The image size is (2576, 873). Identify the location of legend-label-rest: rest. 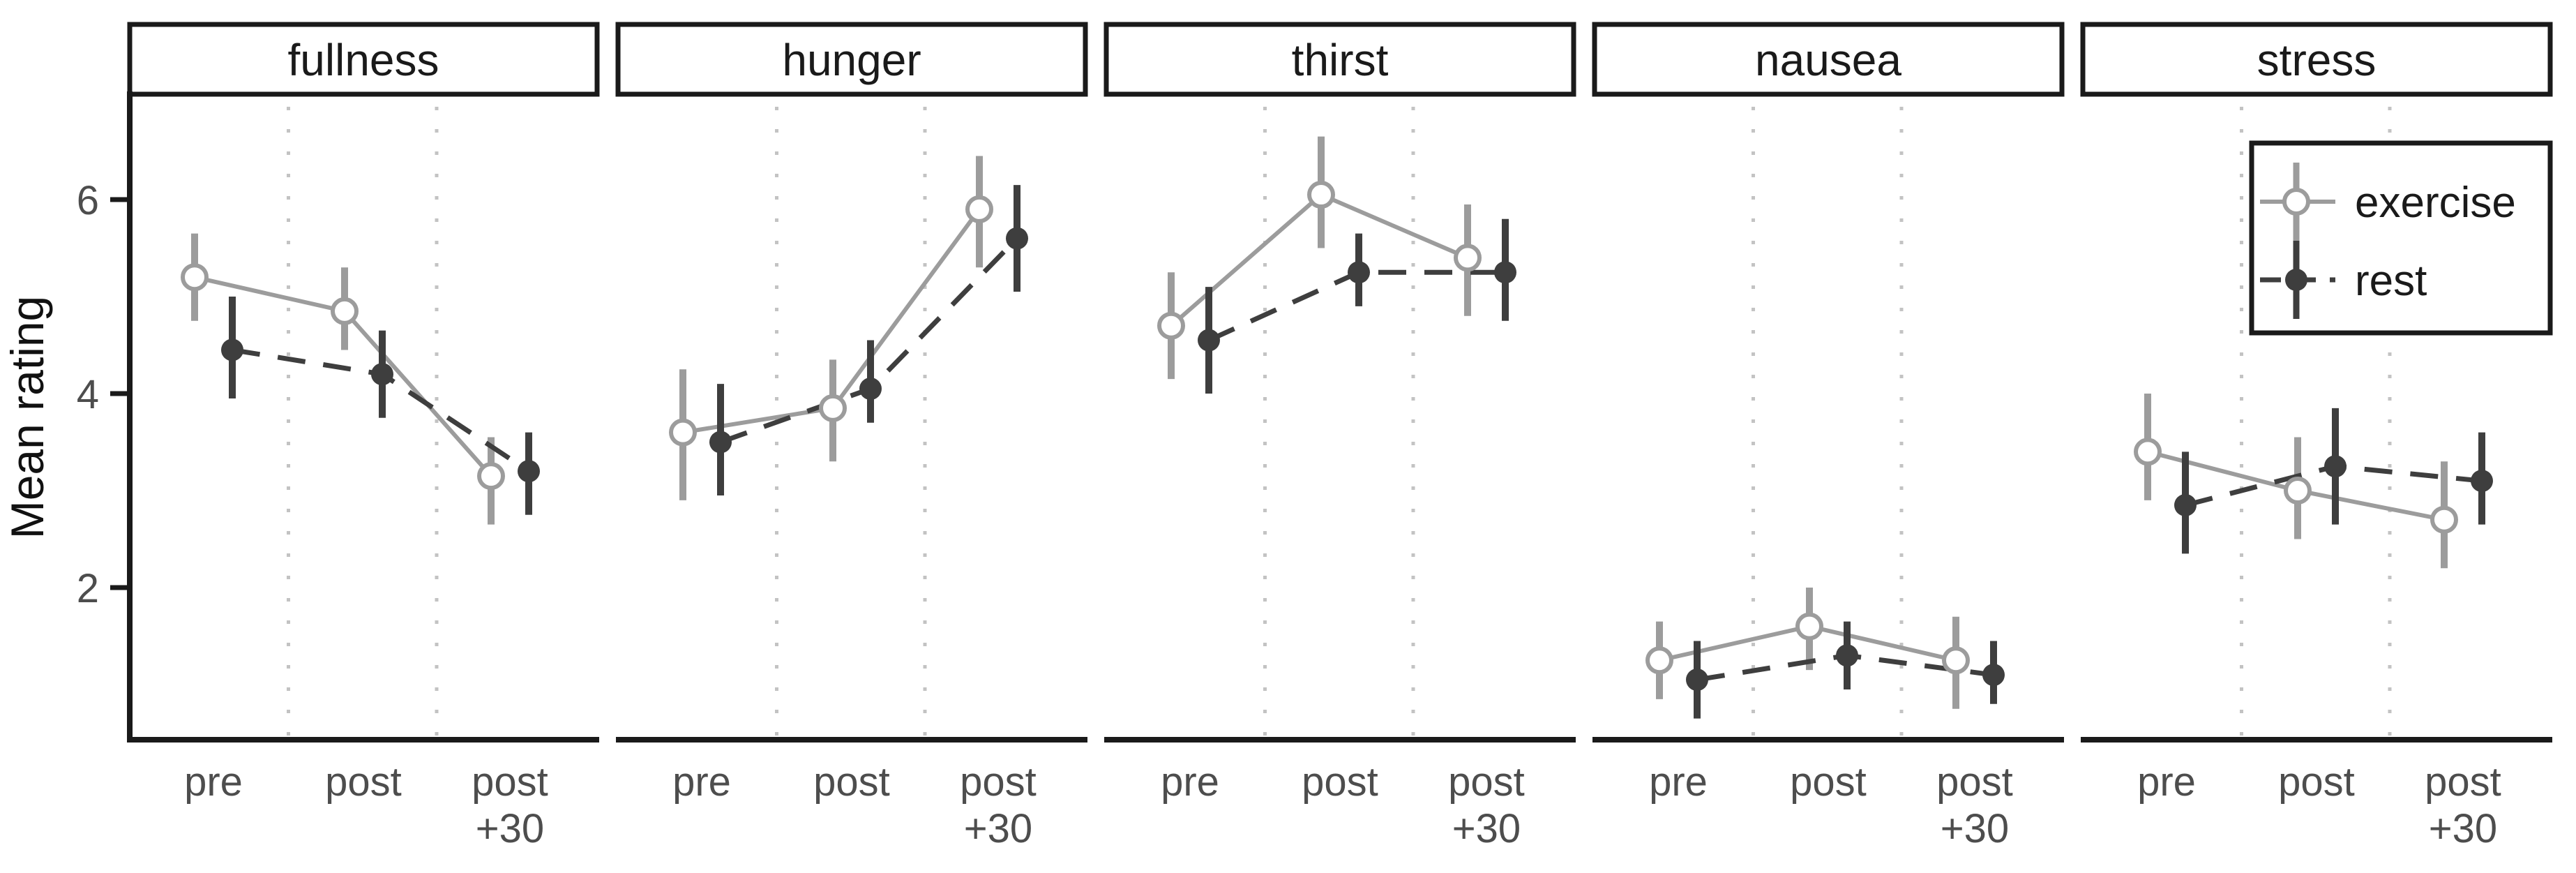
(2391, 281).